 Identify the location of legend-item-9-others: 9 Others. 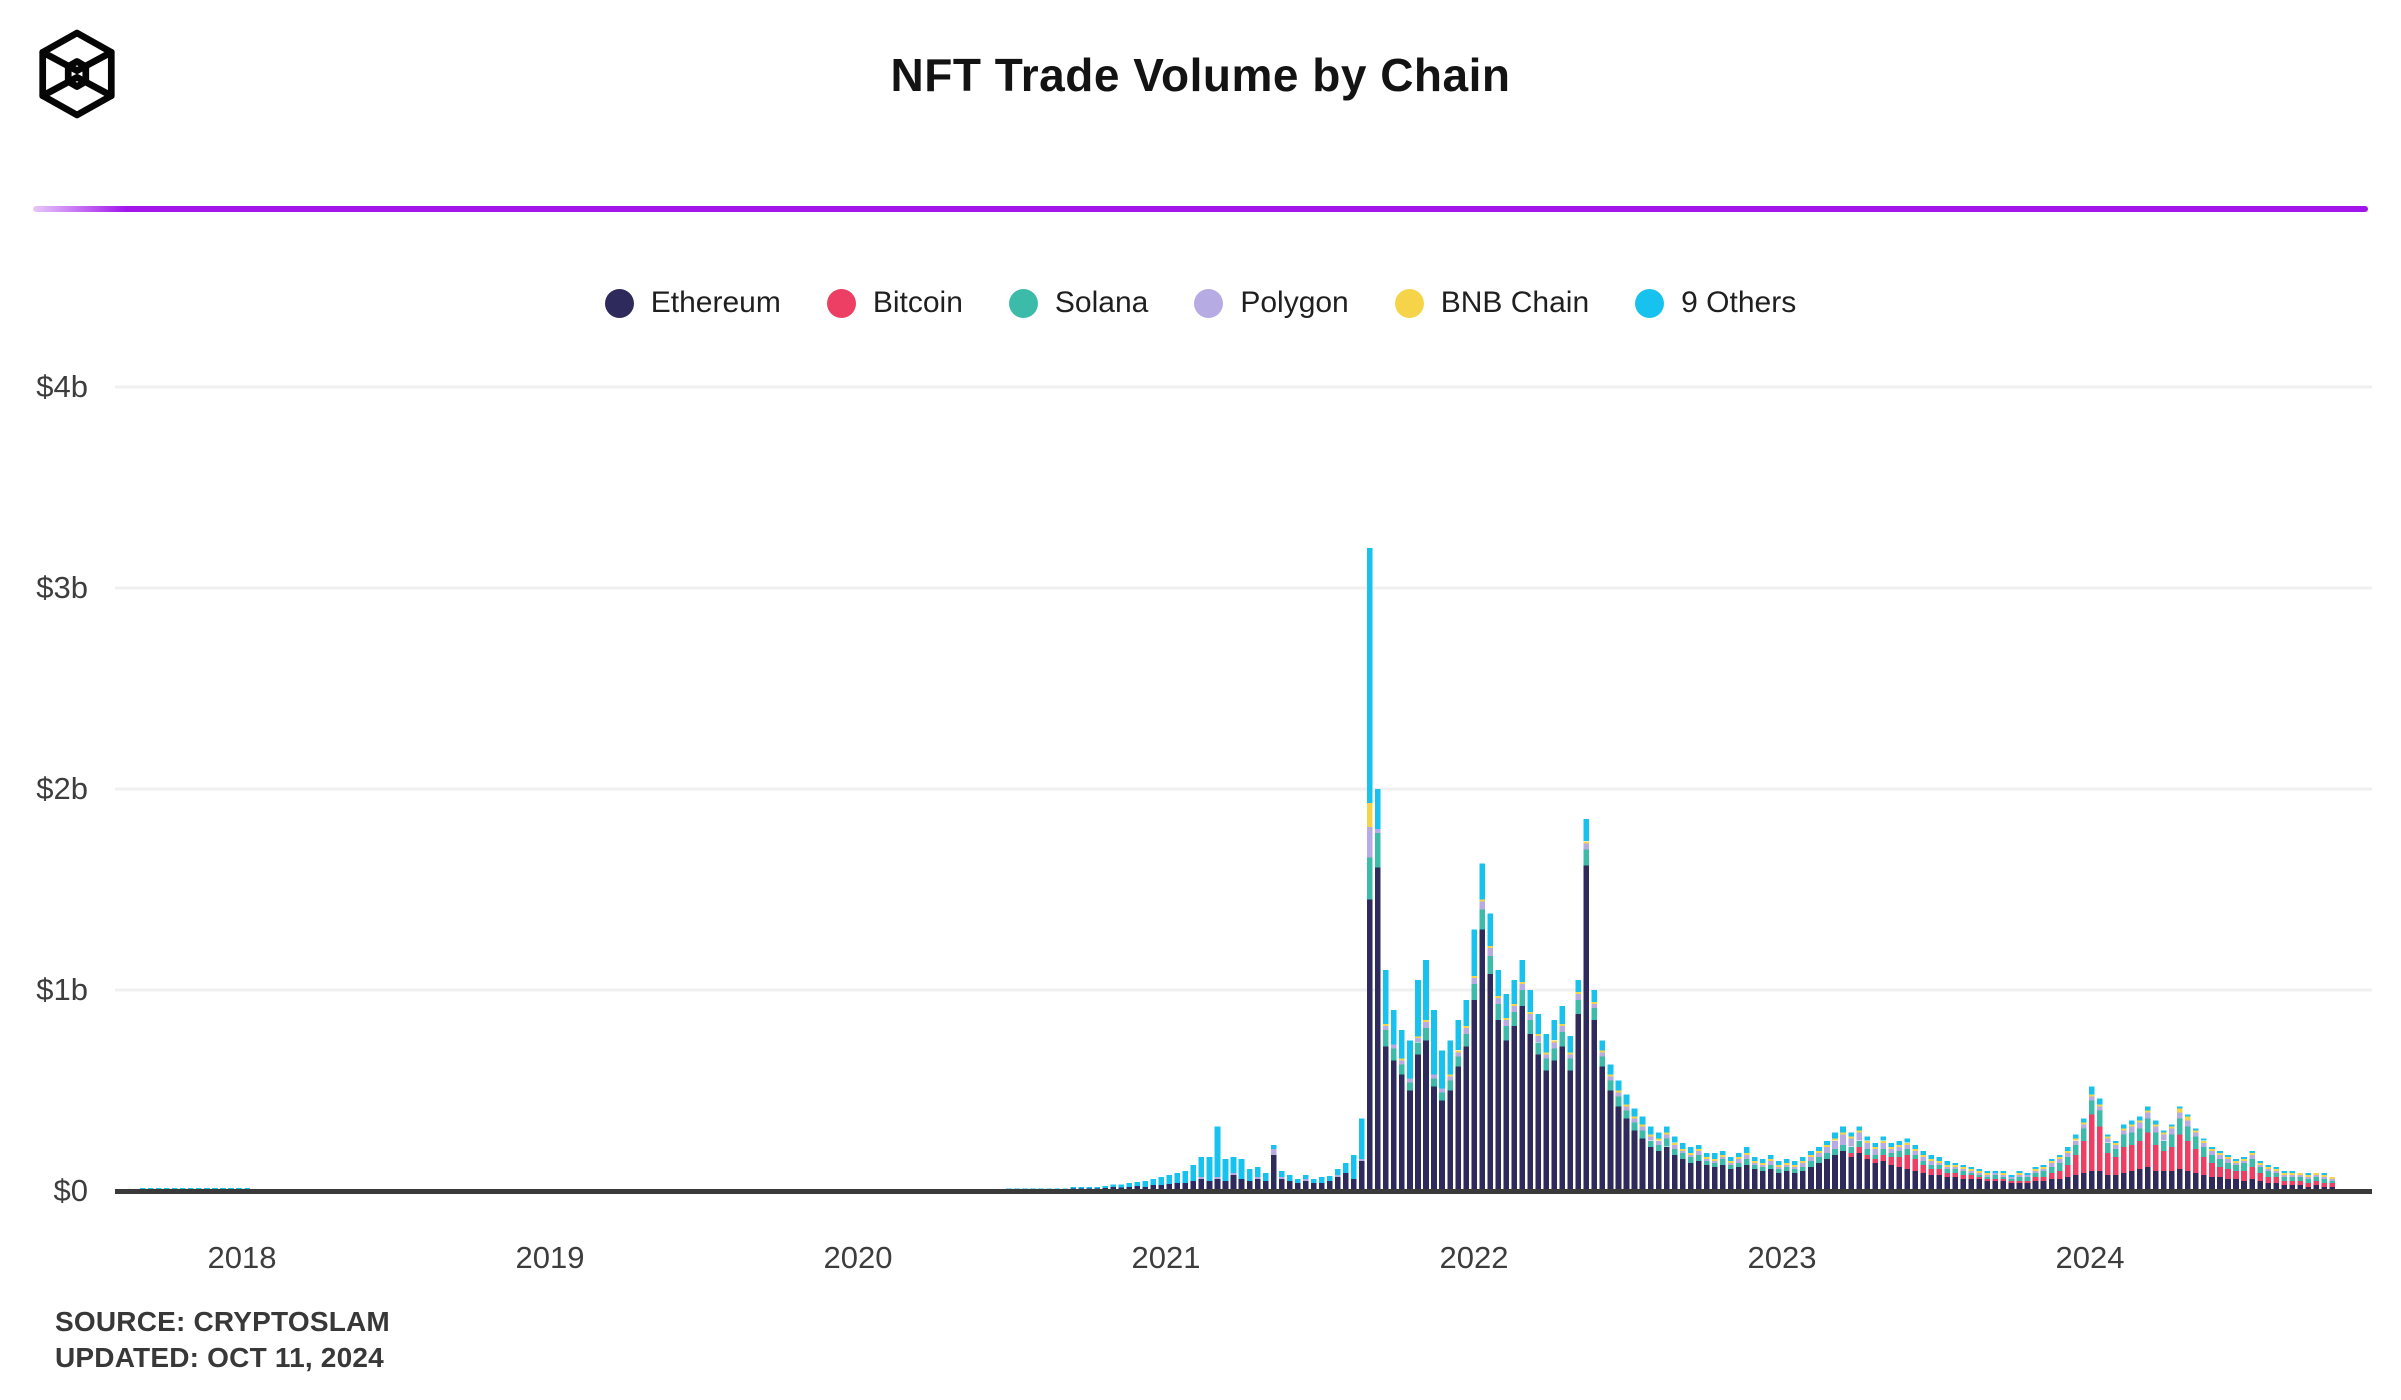
(1715, 303).